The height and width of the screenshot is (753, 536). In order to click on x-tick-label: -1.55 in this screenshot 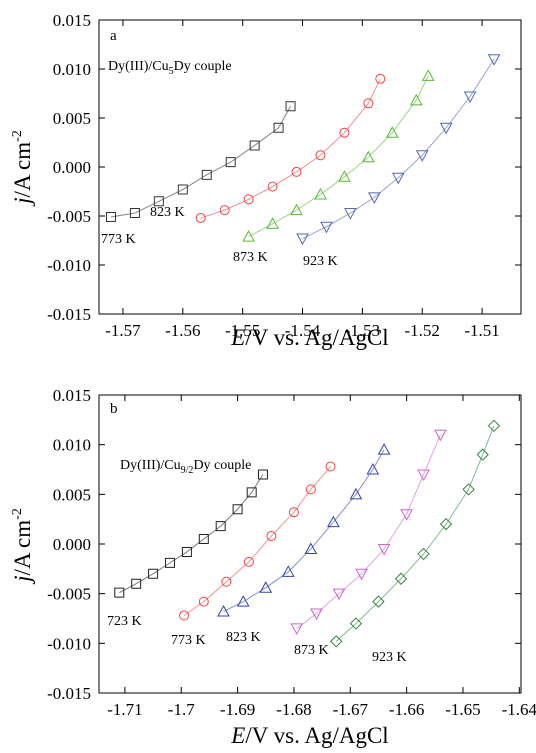, I will do `click(242, 330)`.